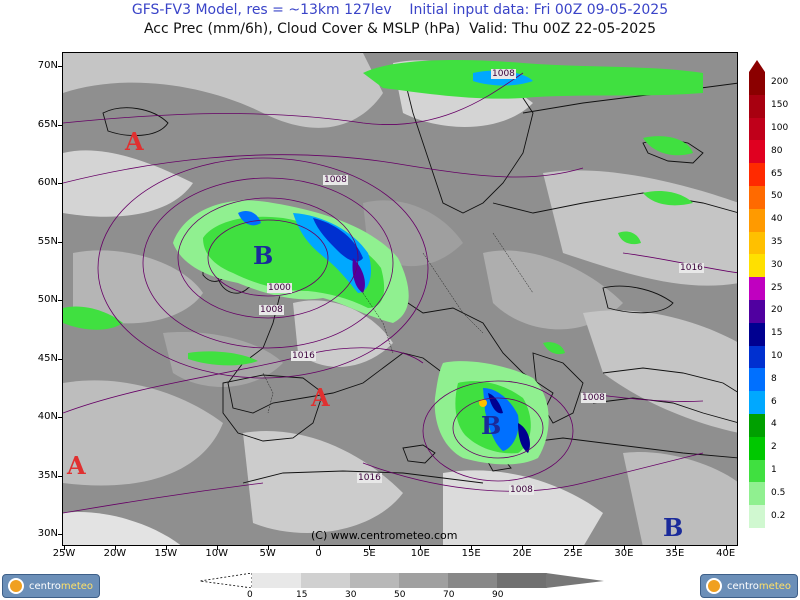  What do you see at coordinates (774, 424) in the screenshot?
I see `legend-label: 4` at bounding box center [774, 424].